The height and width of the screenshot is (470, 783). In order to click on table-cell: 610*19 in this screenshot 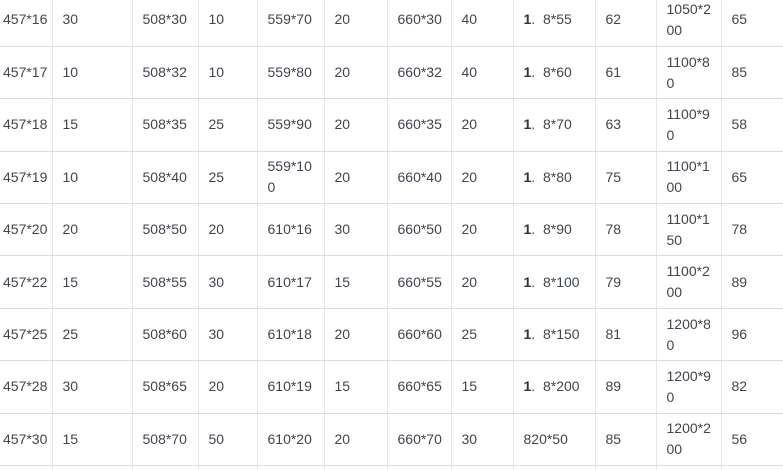, I will do `click(291, 387)`.